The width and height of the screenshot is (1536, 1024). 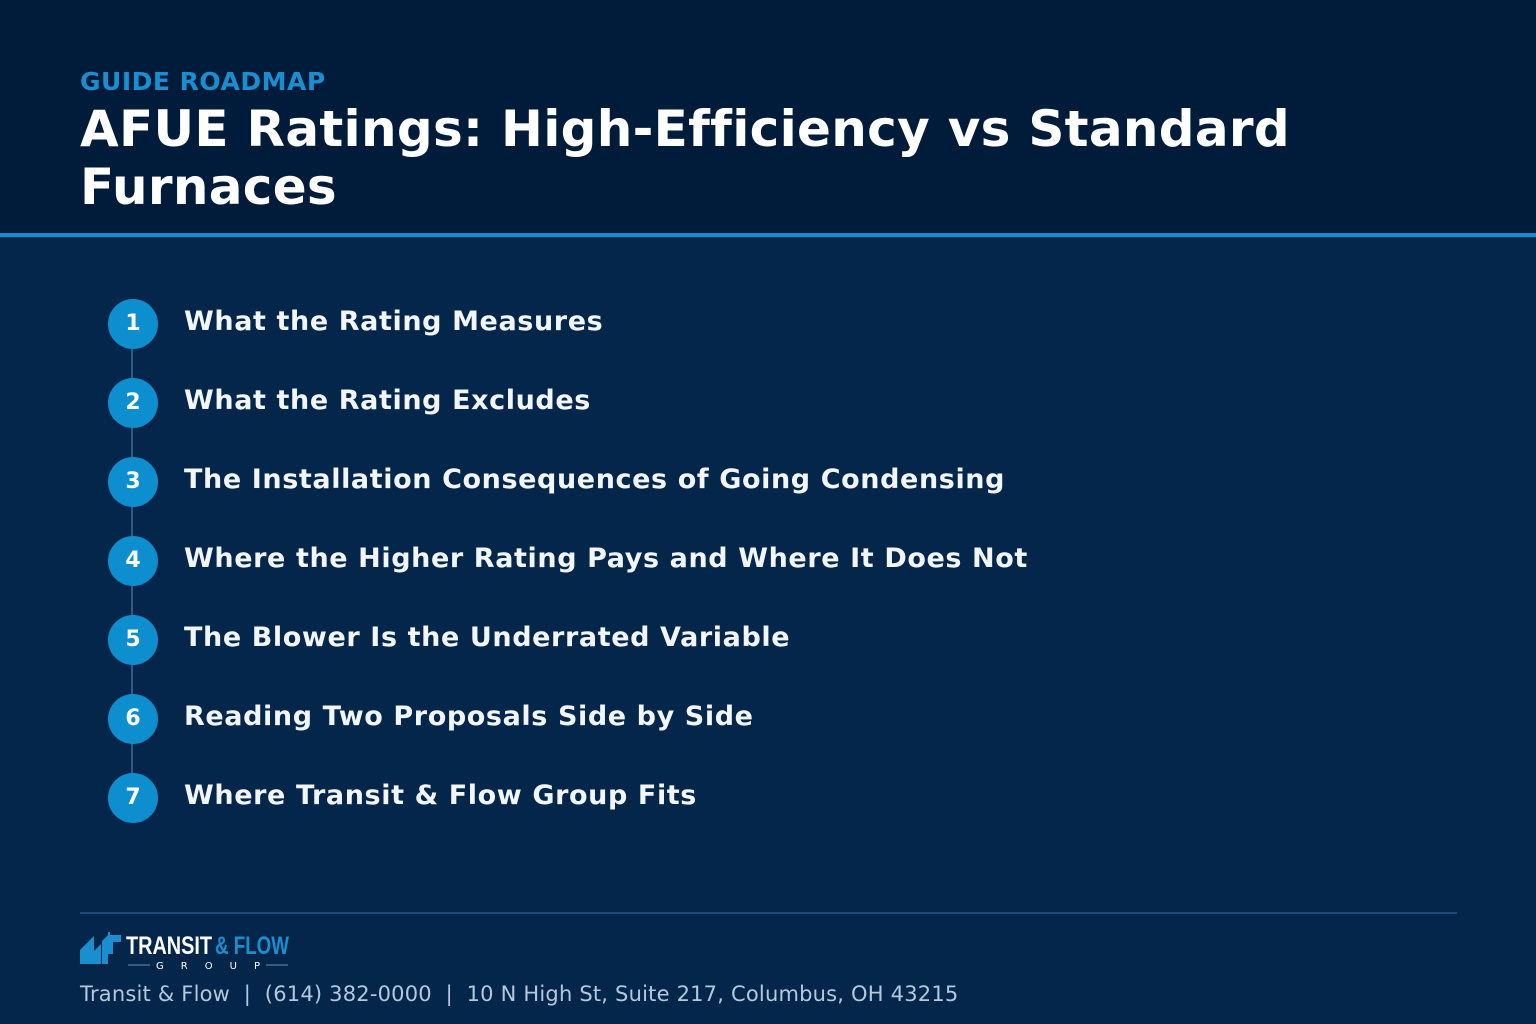 I want to click on roadmap-step-5: 5 The Blower Is the Underrated Variable, so click(x=758, y=640).